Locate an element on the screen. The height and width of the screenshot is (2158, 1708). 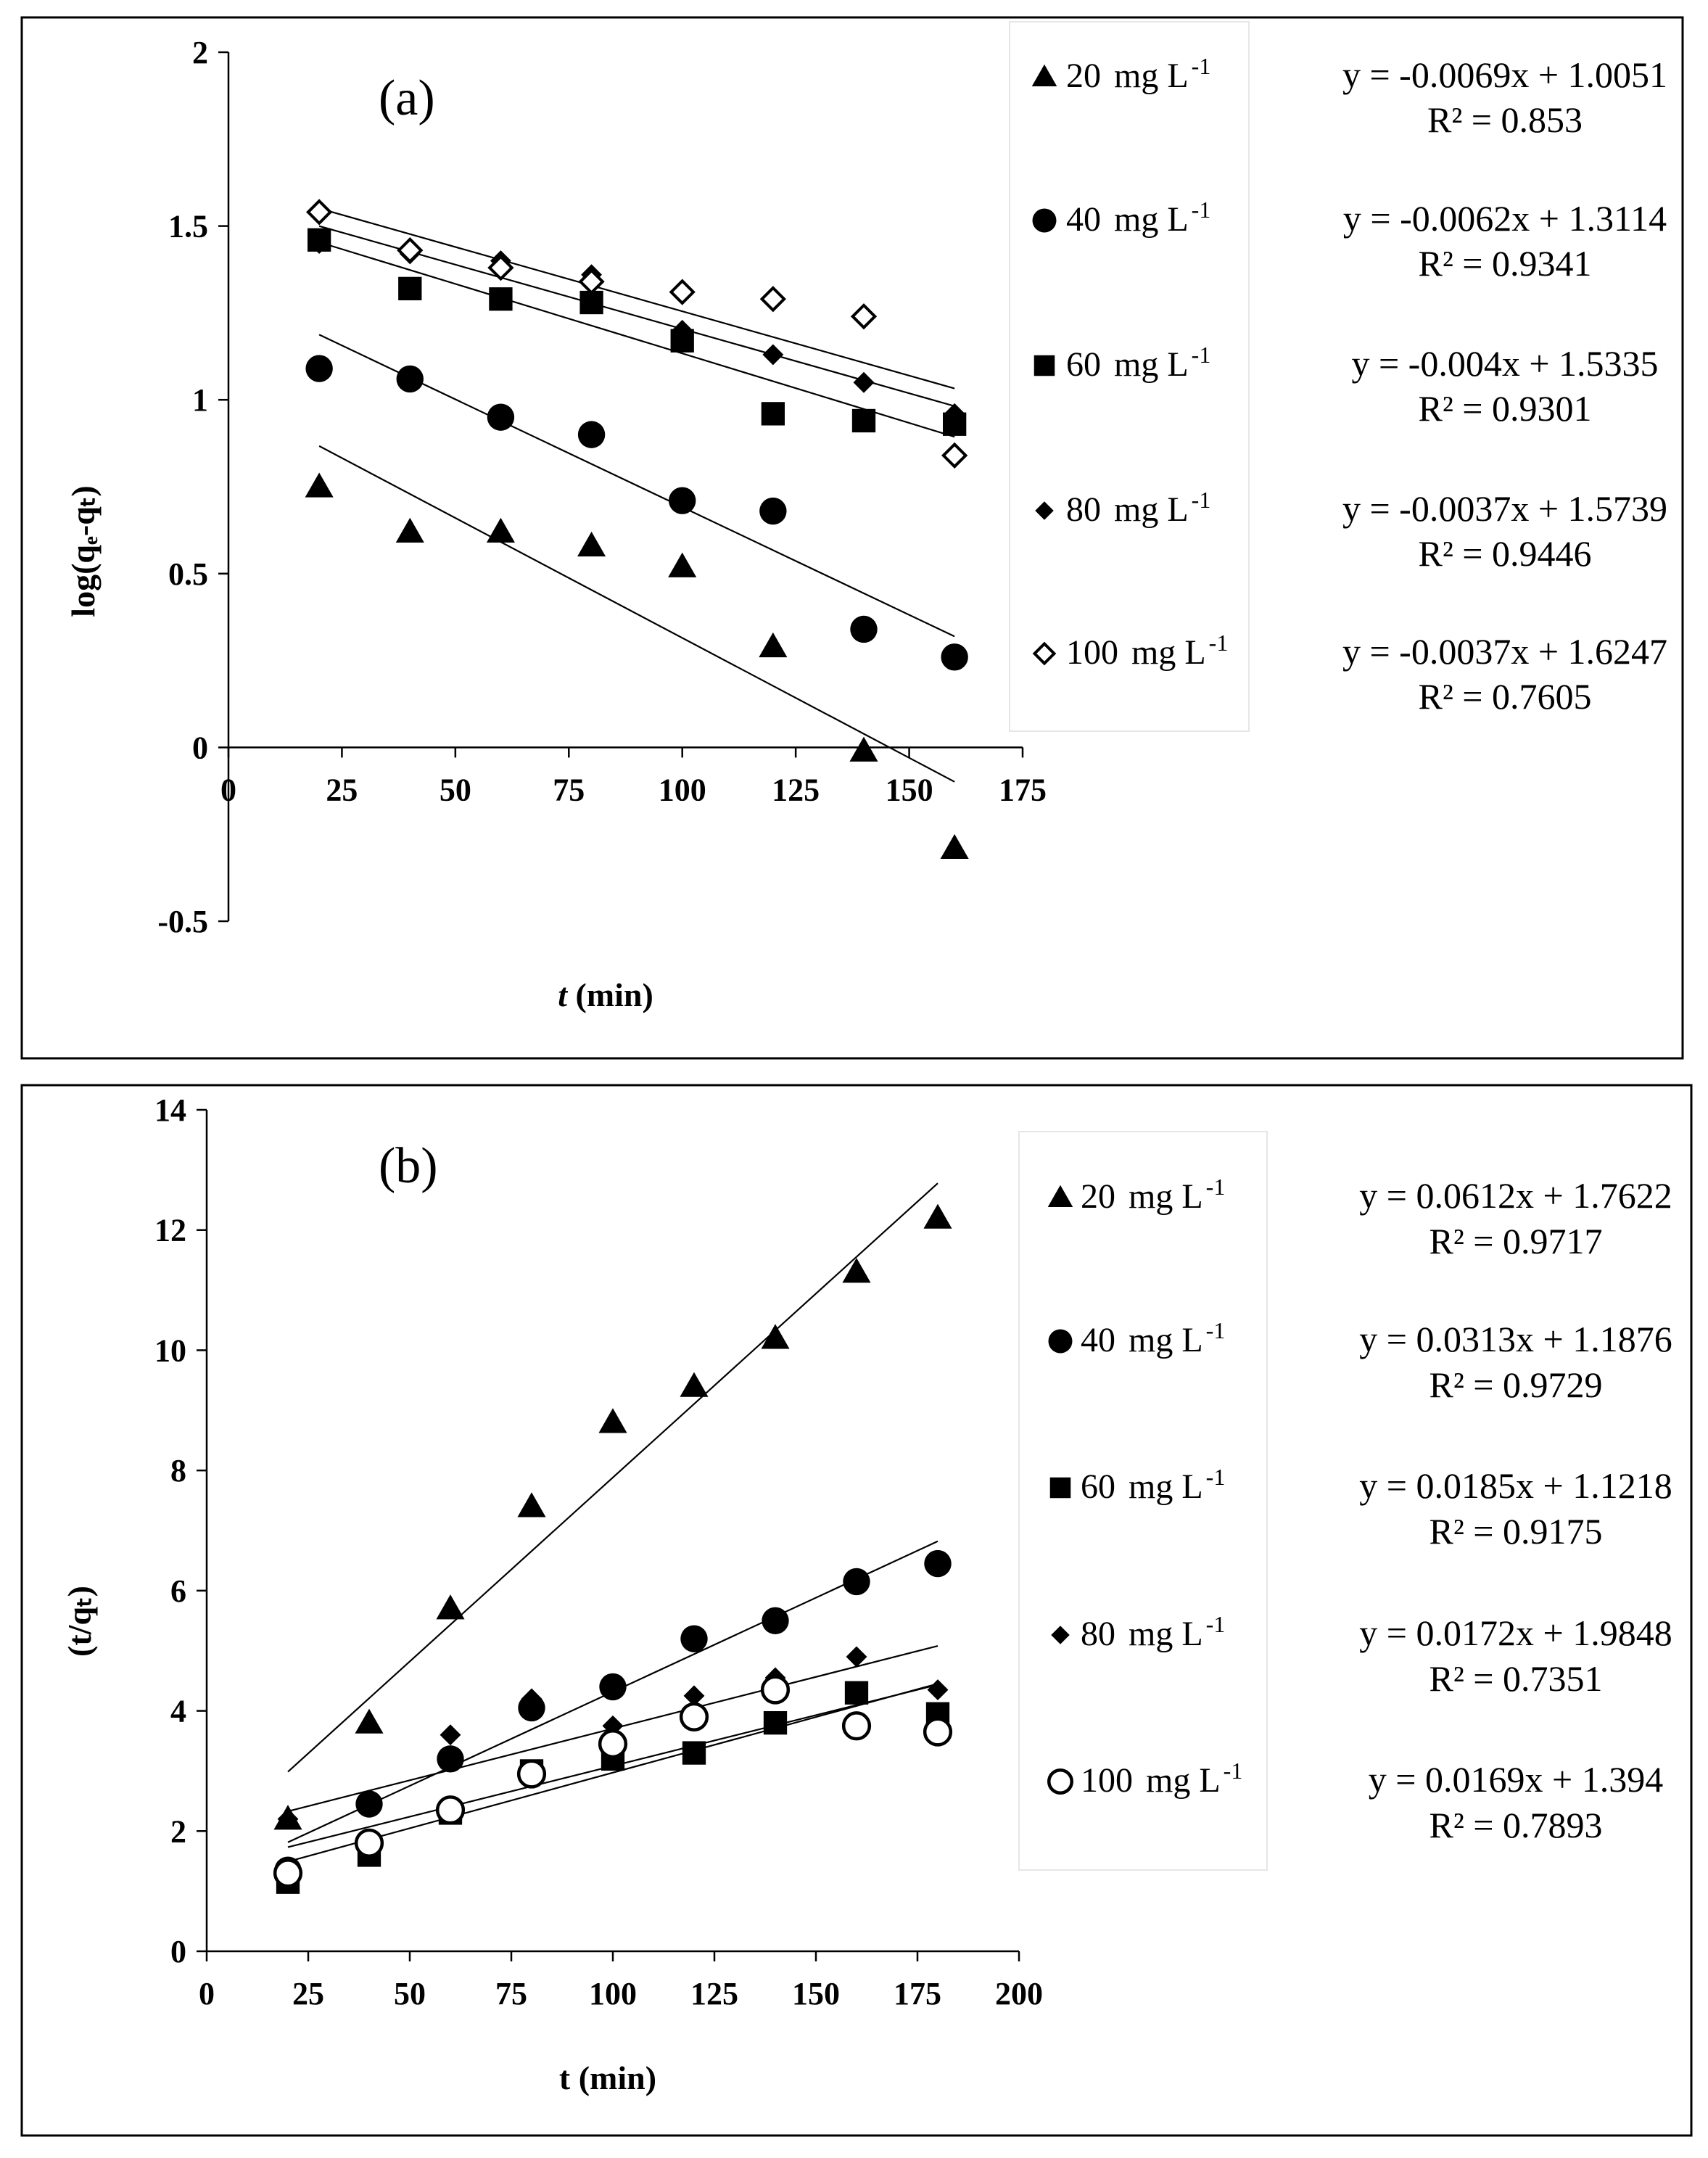
r-squared-a-80: R² = 0.9446 is located at coordinates (1504, 553).